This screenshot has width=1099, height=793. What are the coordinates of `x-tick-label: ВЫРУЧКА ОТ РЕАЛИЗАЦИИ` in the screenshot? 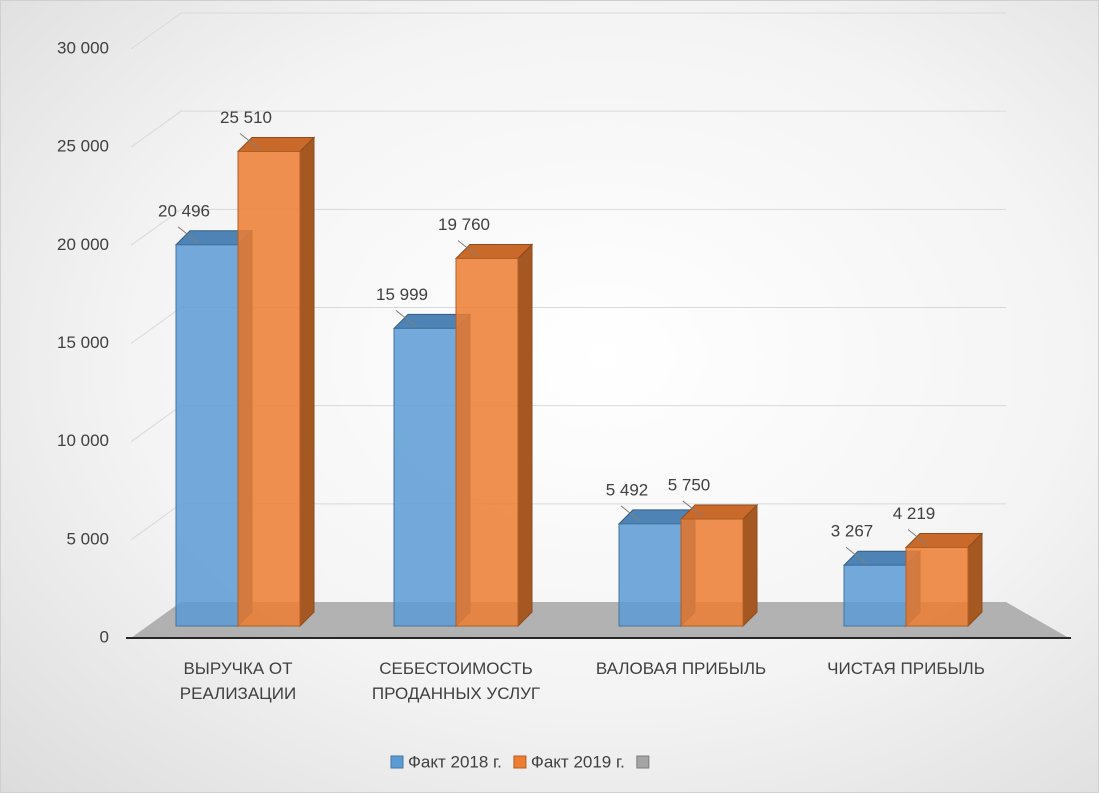 It's located at (238, 681).